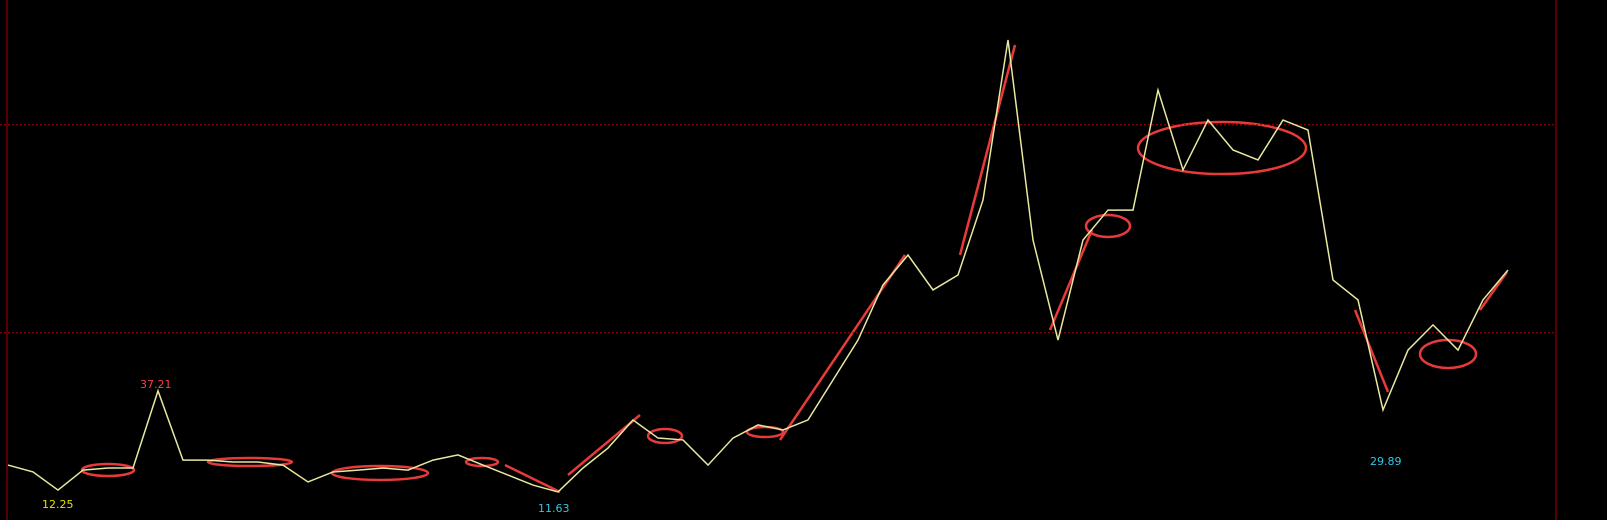  I want to click on annotation-label: 29.89, so click(1386, 461).